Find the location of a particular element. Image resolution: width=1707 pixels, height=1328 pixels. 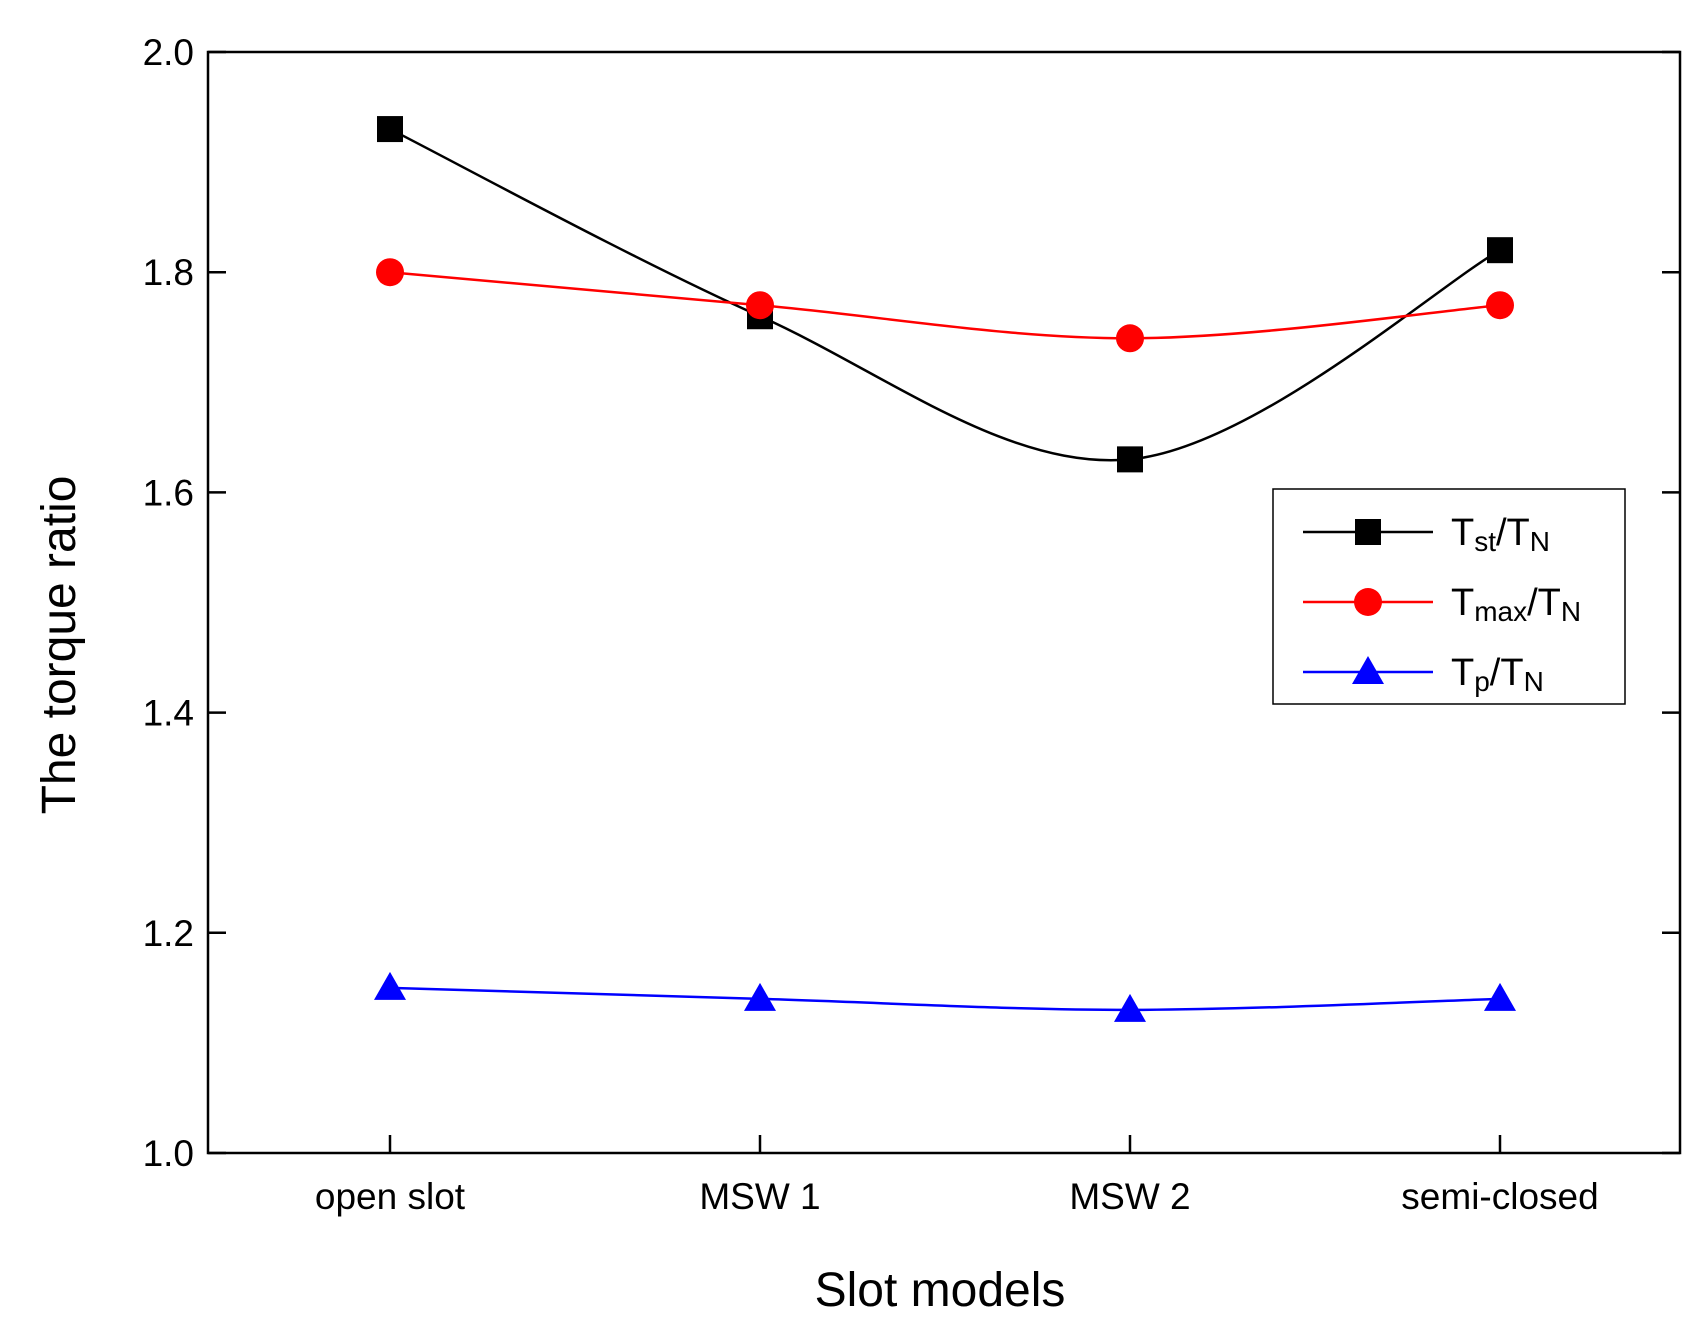

legend-triangle-marker is located at coordinates (1368, 670).